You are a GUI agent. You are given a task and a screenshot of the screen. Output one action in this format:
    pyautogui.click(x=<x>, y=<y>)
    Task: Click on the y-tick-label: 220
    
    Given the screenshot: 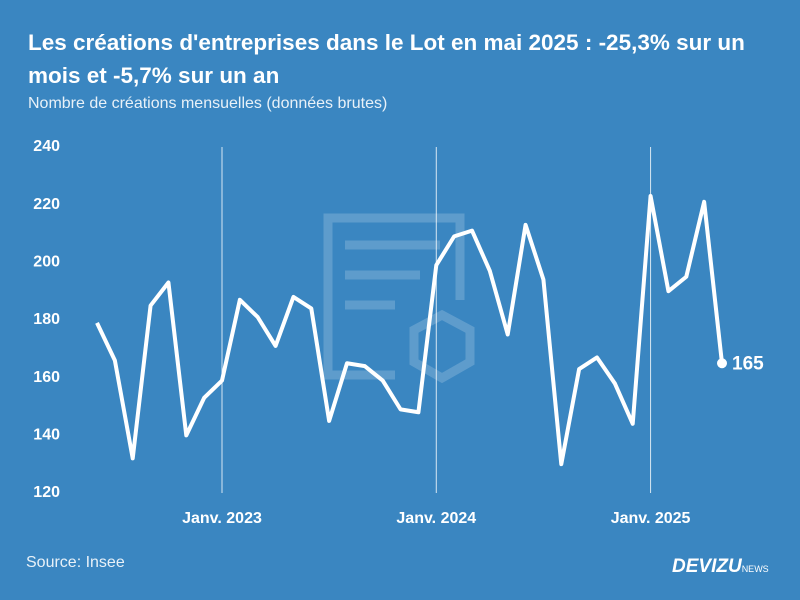 What is the action you would take?
    pyautogui.click(x=46, y=204)
    